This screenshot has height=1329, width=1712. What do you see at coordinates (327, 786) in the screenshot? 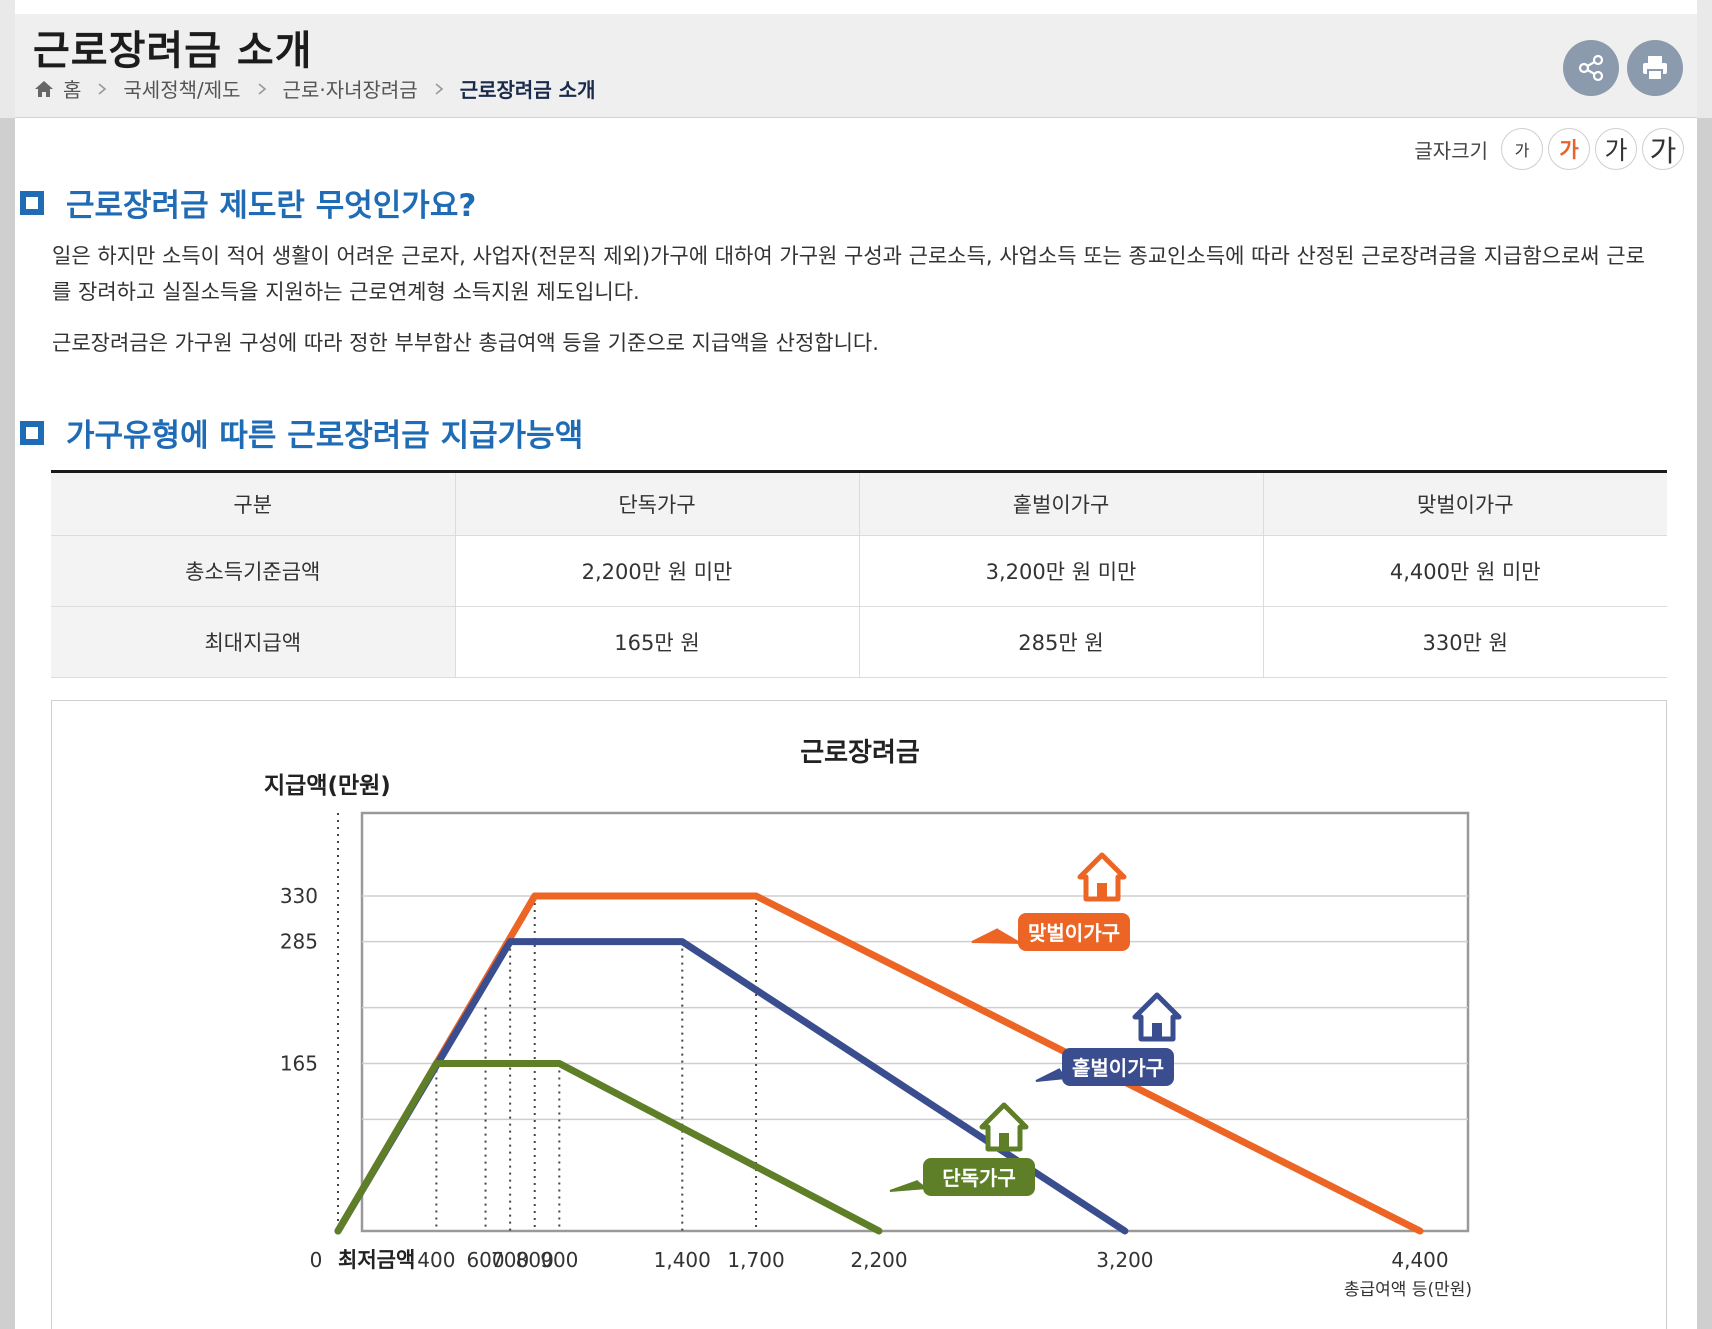
I see `y-axis-label: 지급액(만원)` at bounding box center [327, 786].